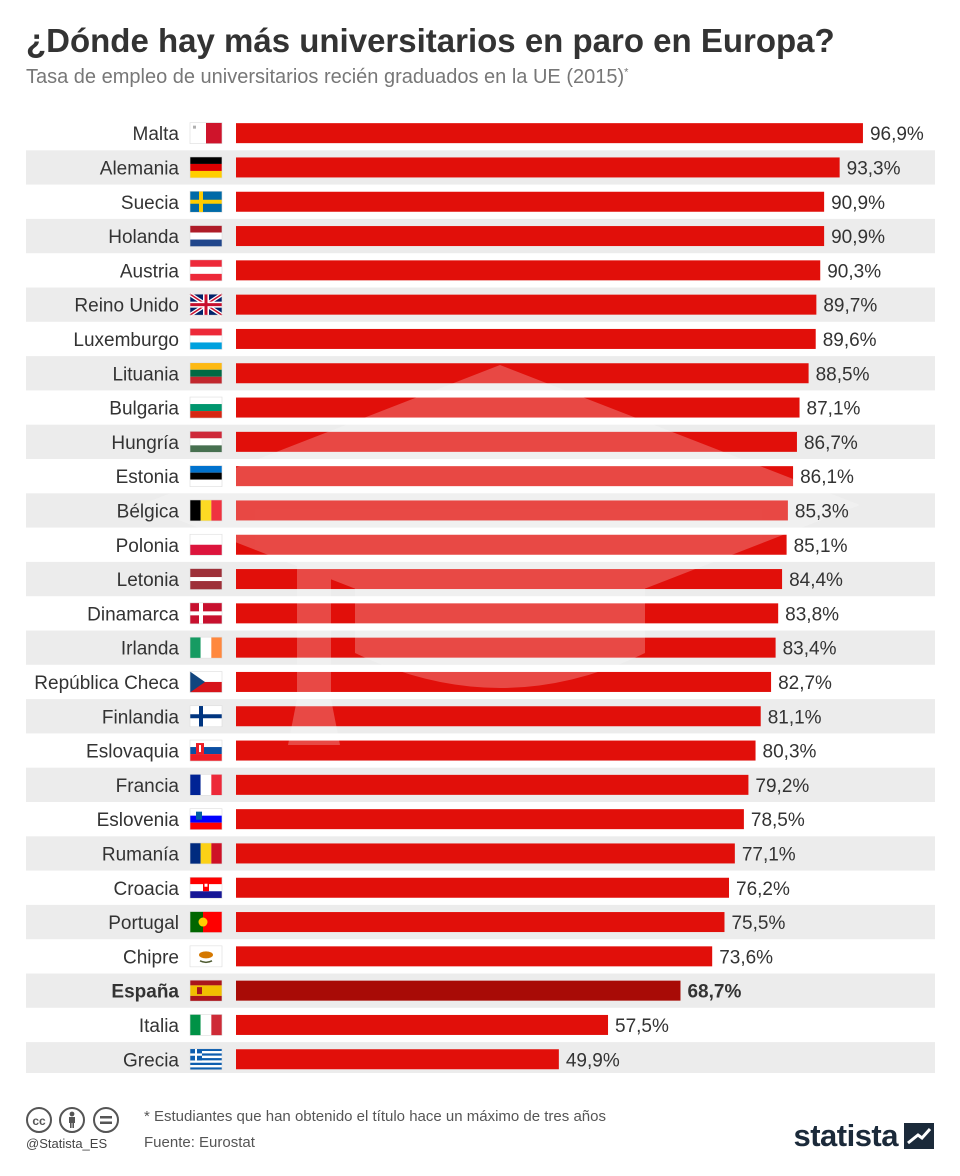 This screenshot has width=960, height=1176. What do you see at coordinates (897, 134) in the screenshot?
I see `value-label: 96,9%` at bounding box center [897, 134].